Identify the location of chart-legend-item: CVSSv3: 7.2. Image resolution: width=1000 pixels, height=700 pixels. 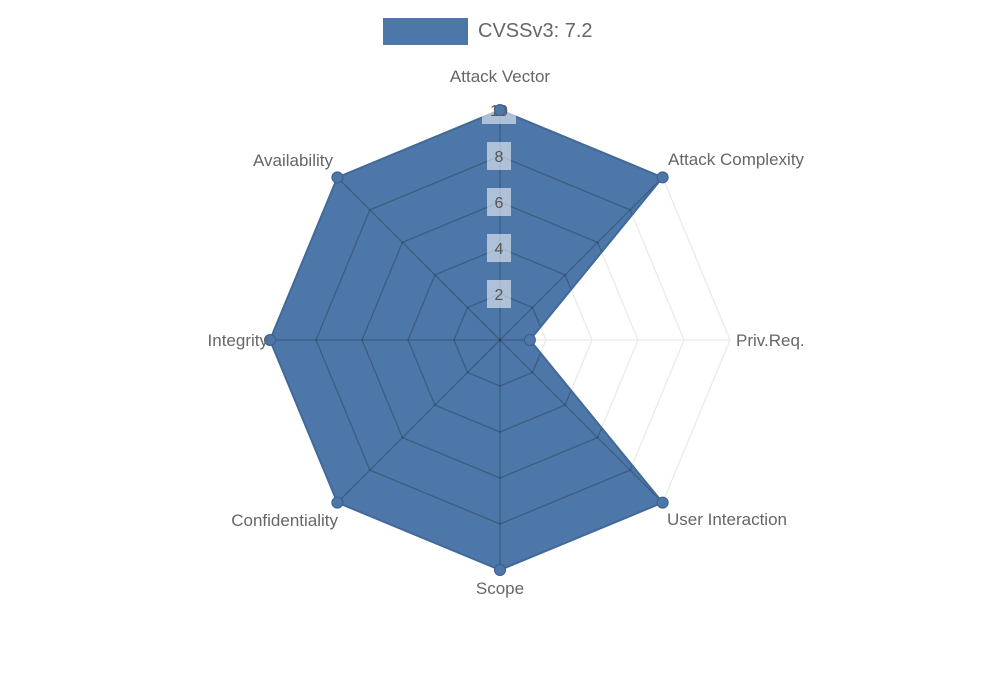
(488, 31).